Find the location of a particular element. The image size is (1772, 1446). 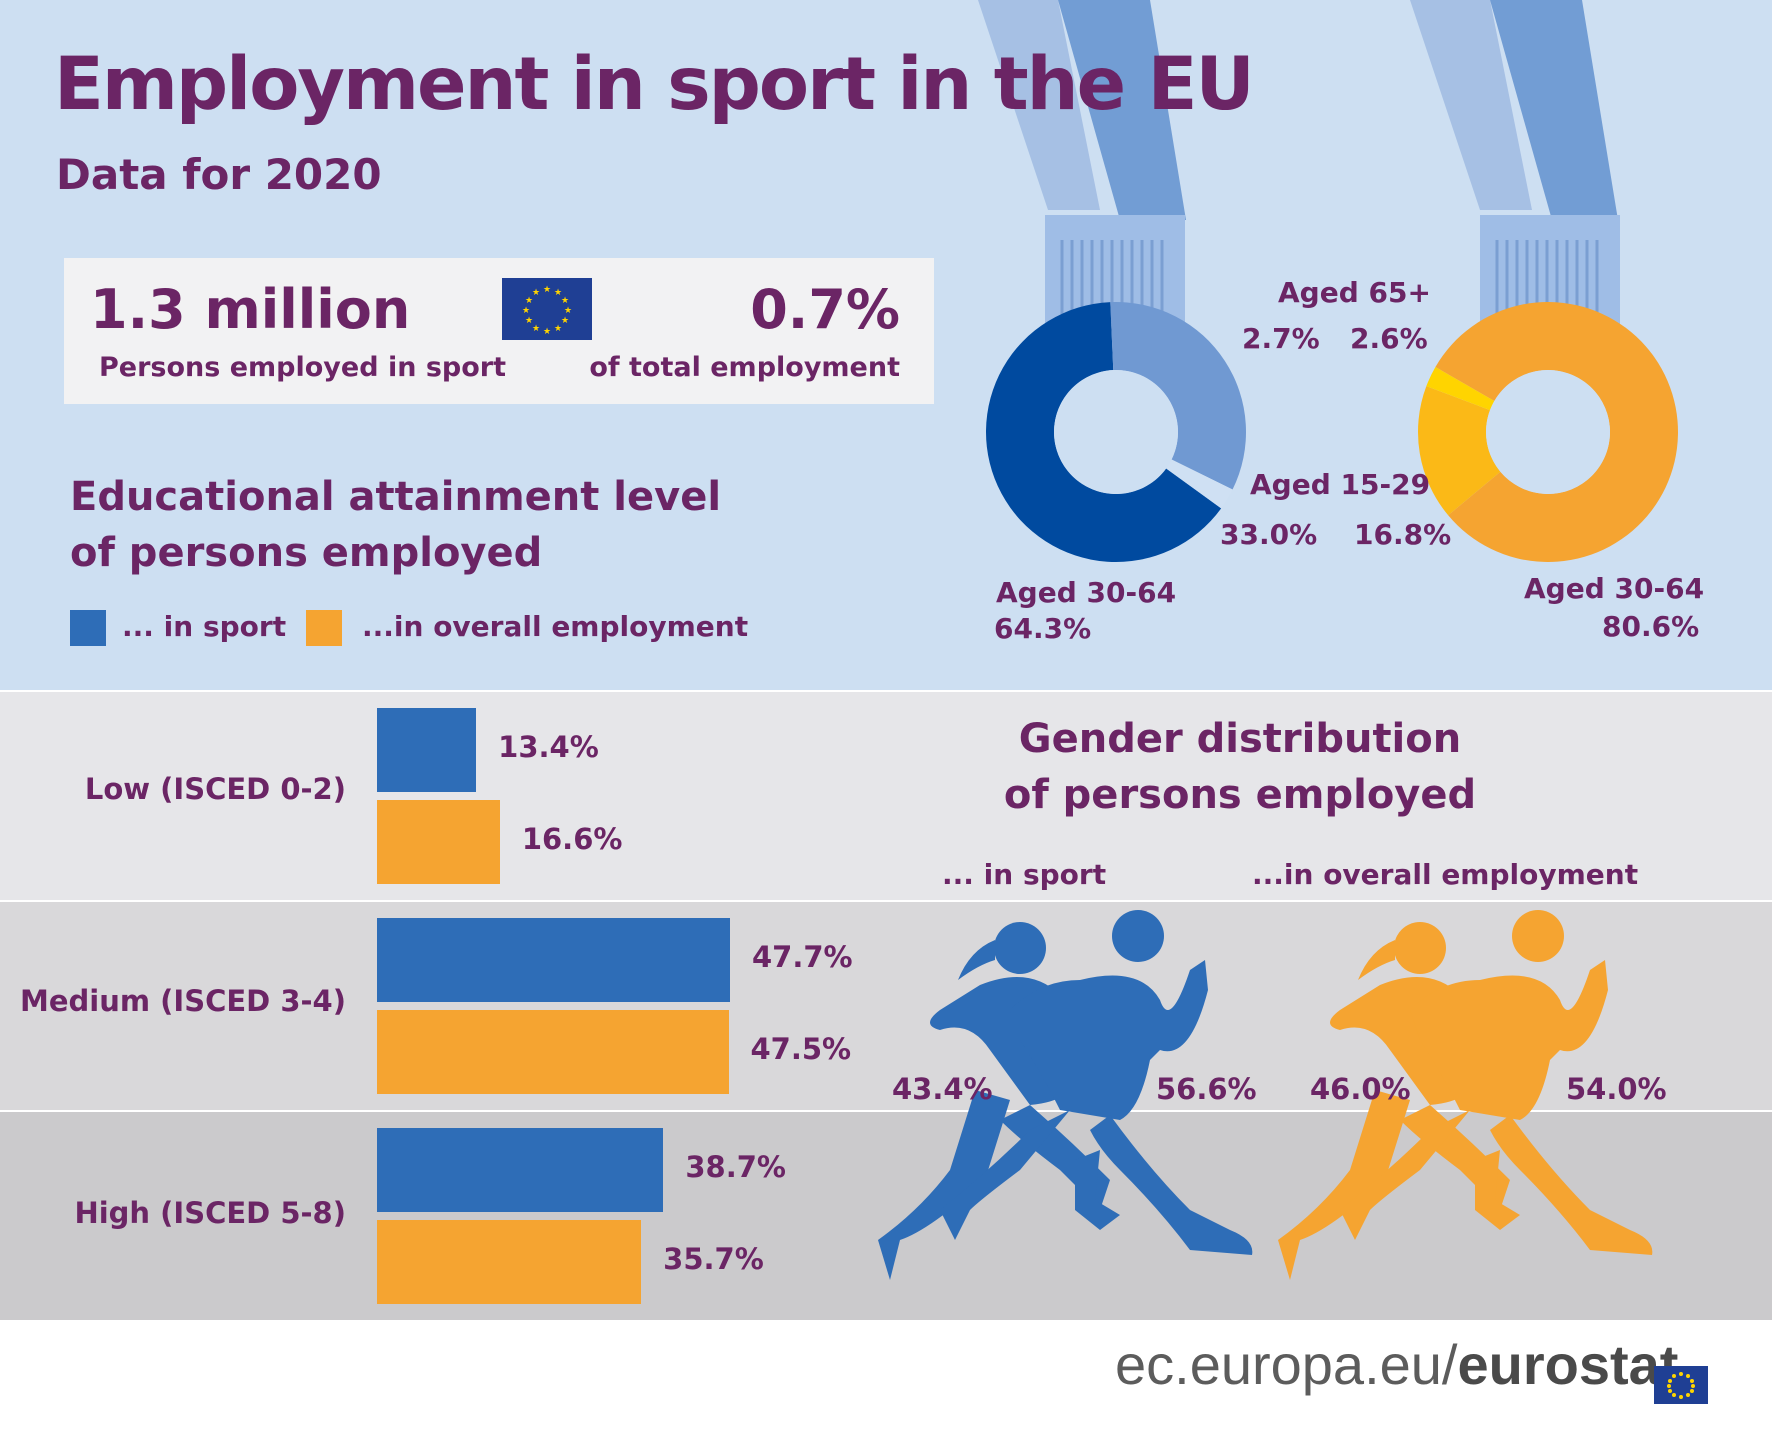

age-30-64-overall-value: 80.6% is located at coordinates (1651, 626).